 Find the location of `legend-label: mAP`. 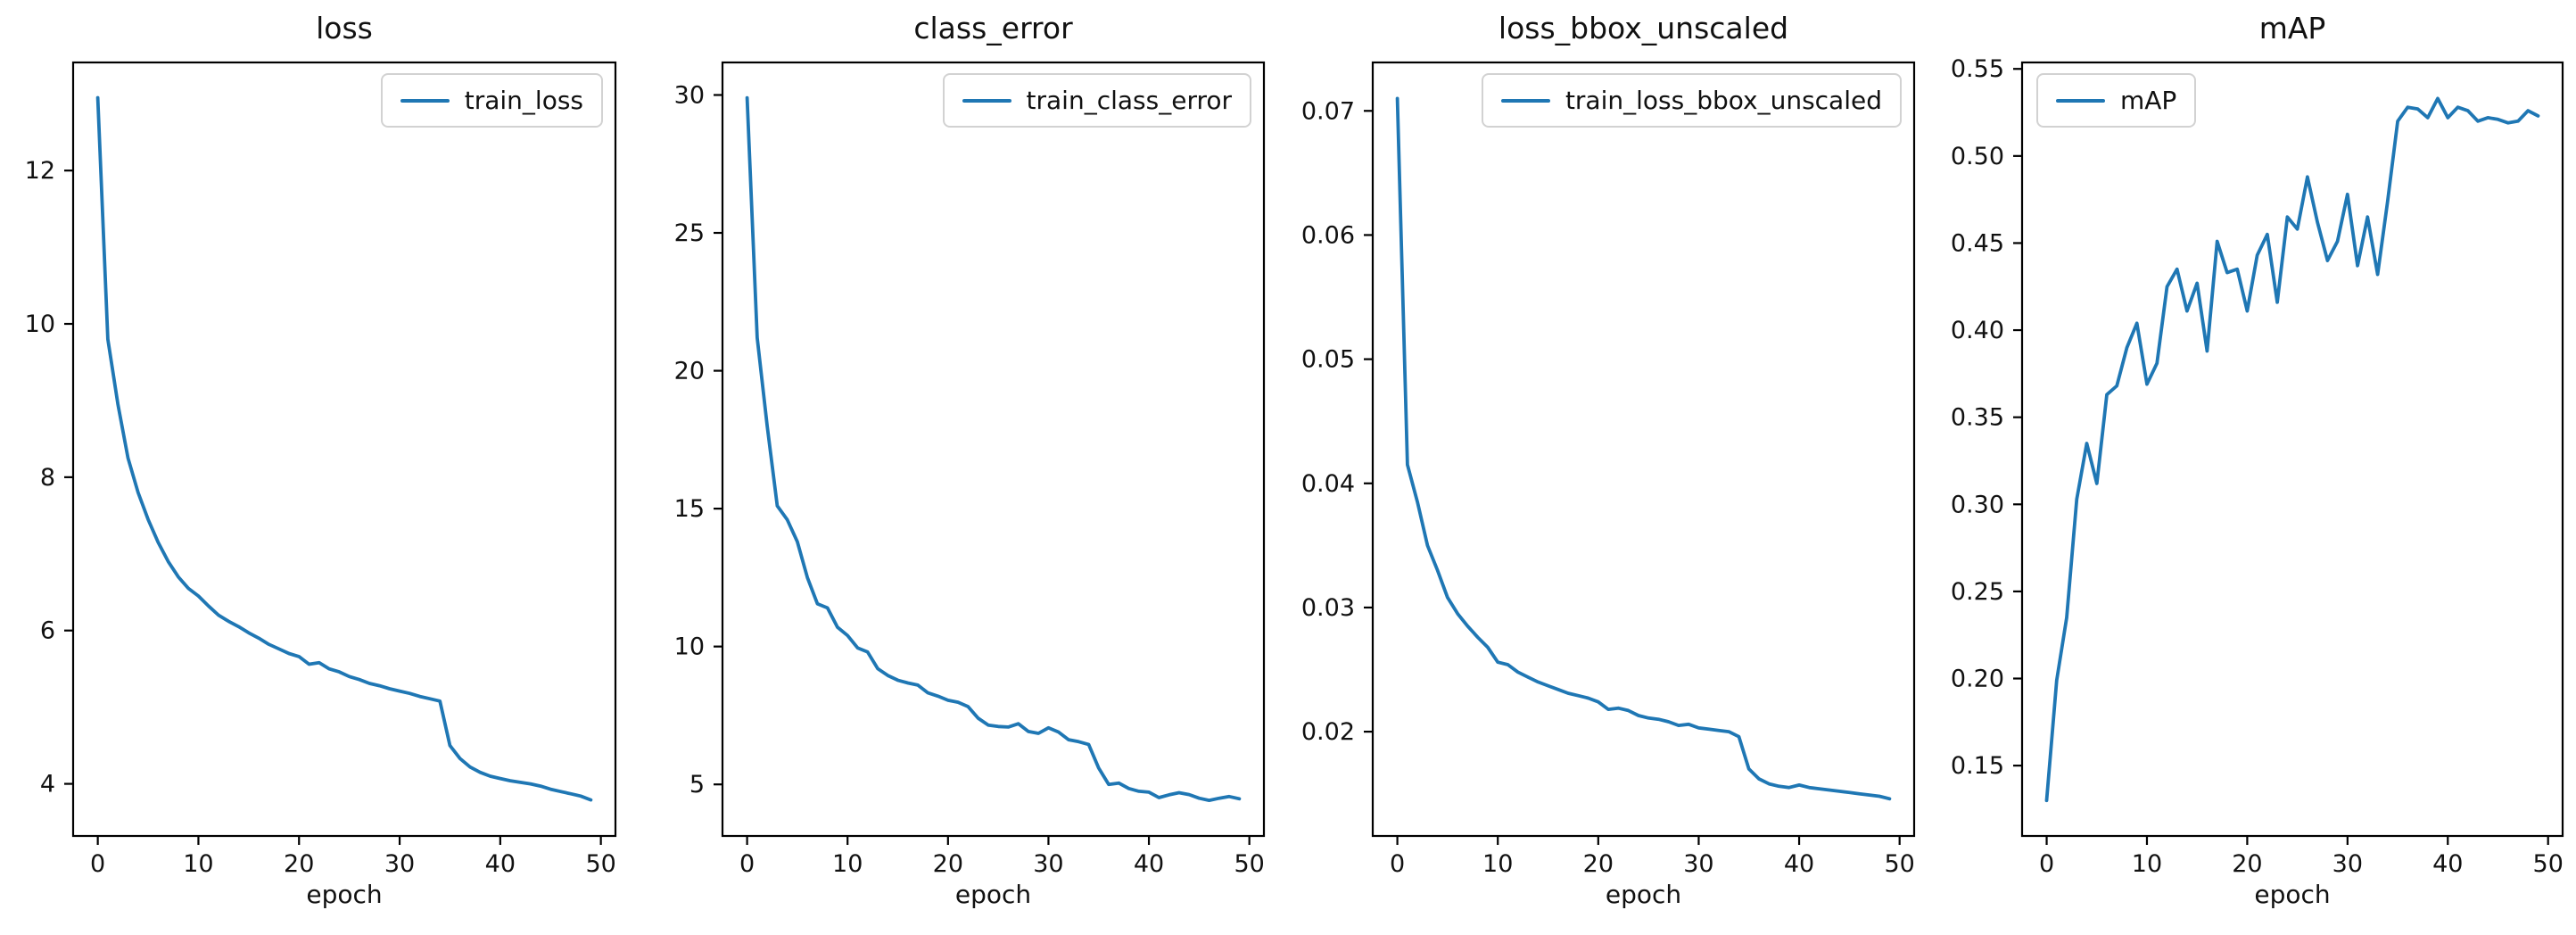

legend-label: mAP is located at coordinates (2148, 100).